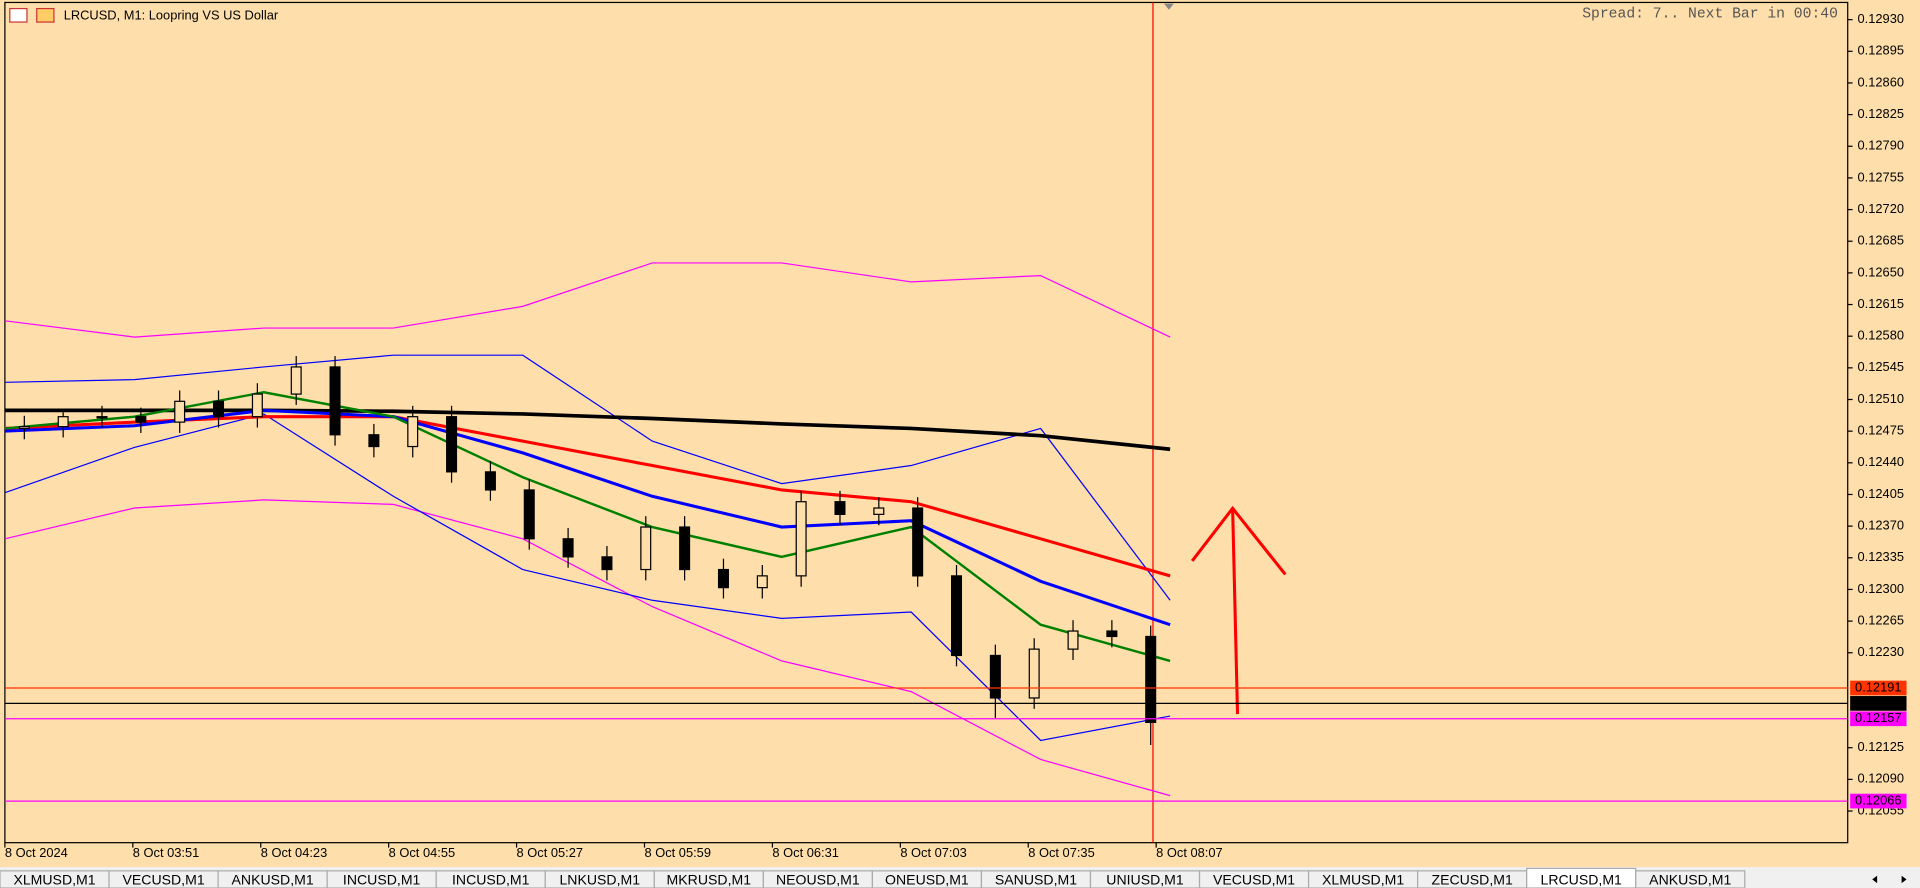  What do you see at coordinates (1881, 778) in the screenshot?
I see `y-tick-label: 0.12090` at bounding box center [1881, 778].